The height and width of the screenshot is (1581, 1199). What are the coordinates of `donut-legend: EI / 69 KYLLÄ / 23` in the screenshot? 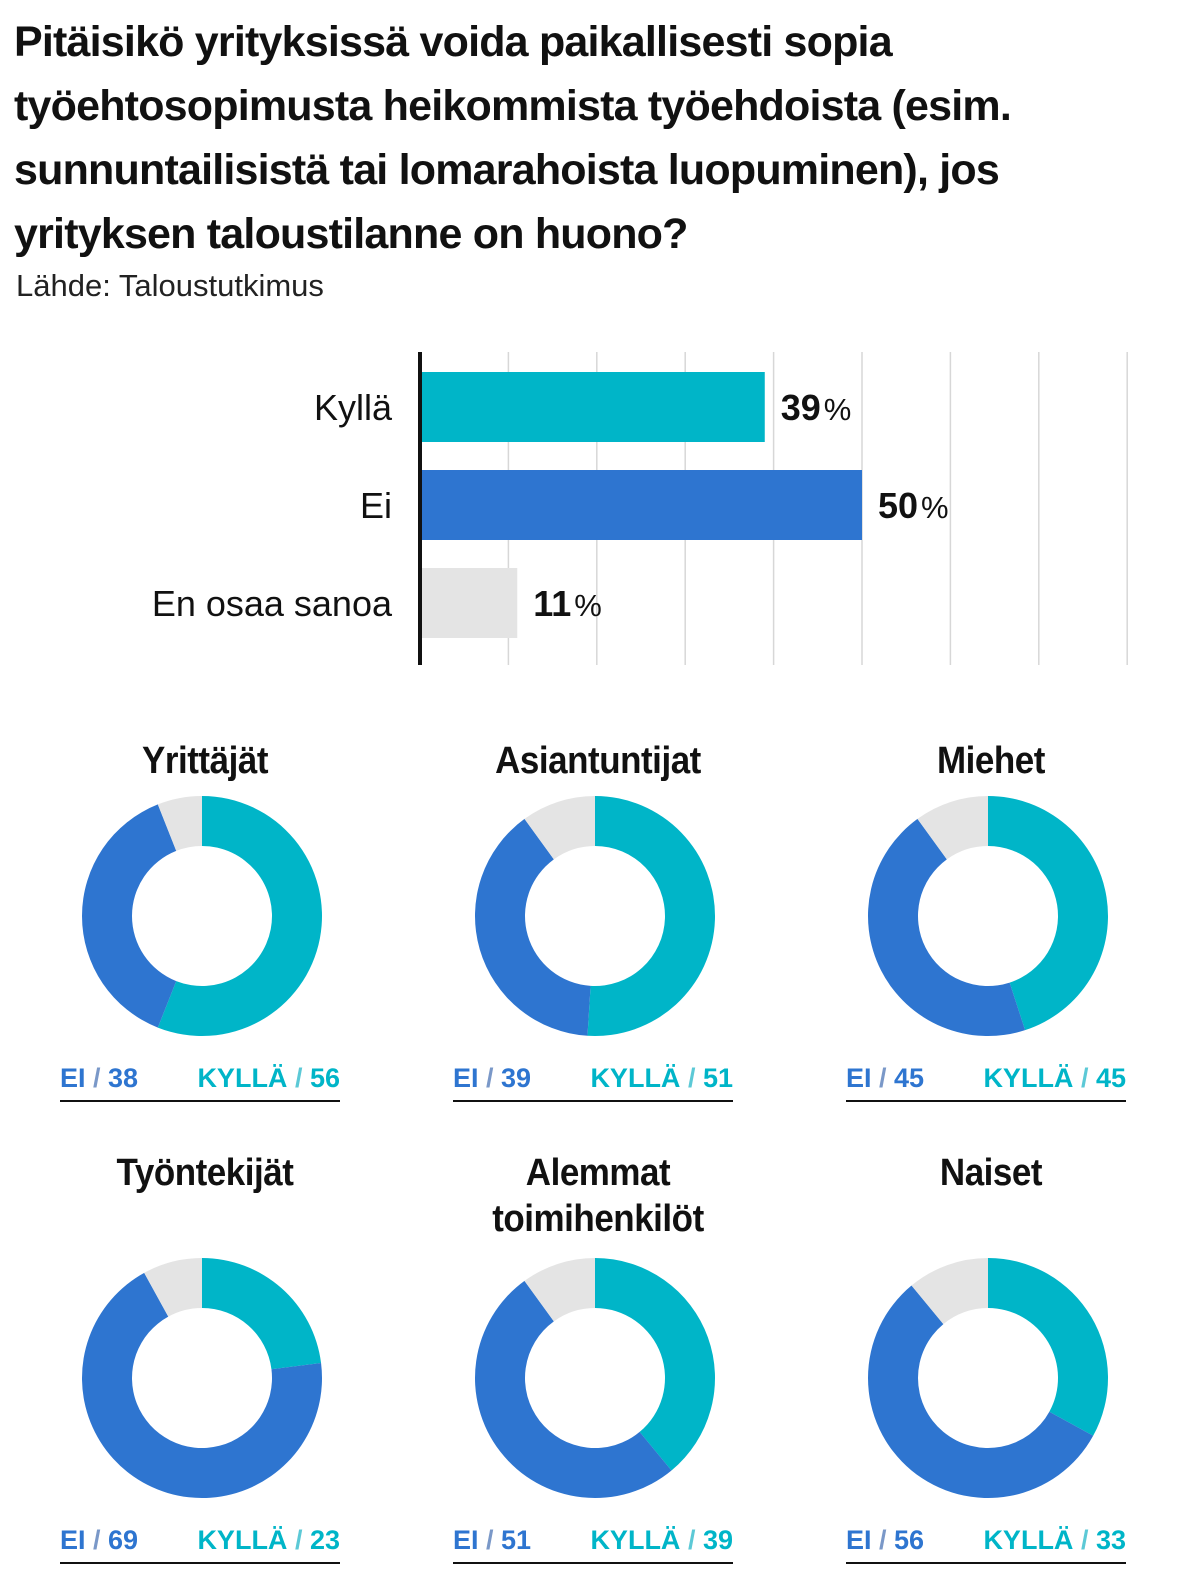 It's located at (200, 1541).